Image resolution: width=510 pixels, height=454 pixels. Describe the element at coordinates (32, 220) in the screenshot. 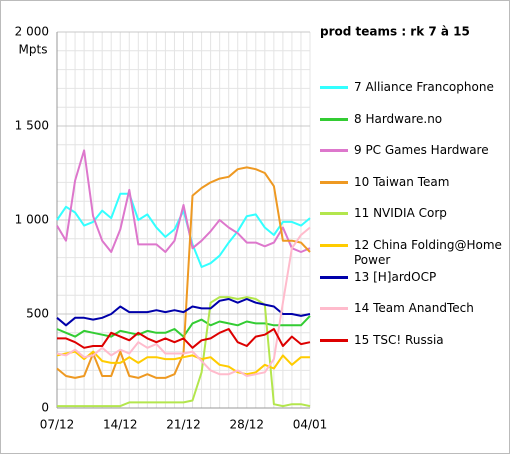

I see `y-tick-label: 1 000` at that location.